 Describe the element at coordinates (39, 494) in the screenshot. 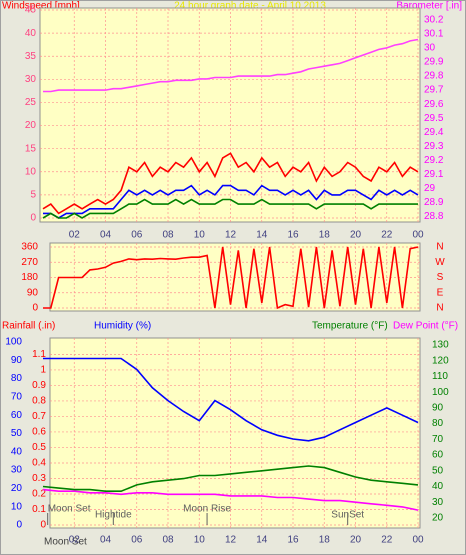

I see `y-tick-label: 0.2` at that location.